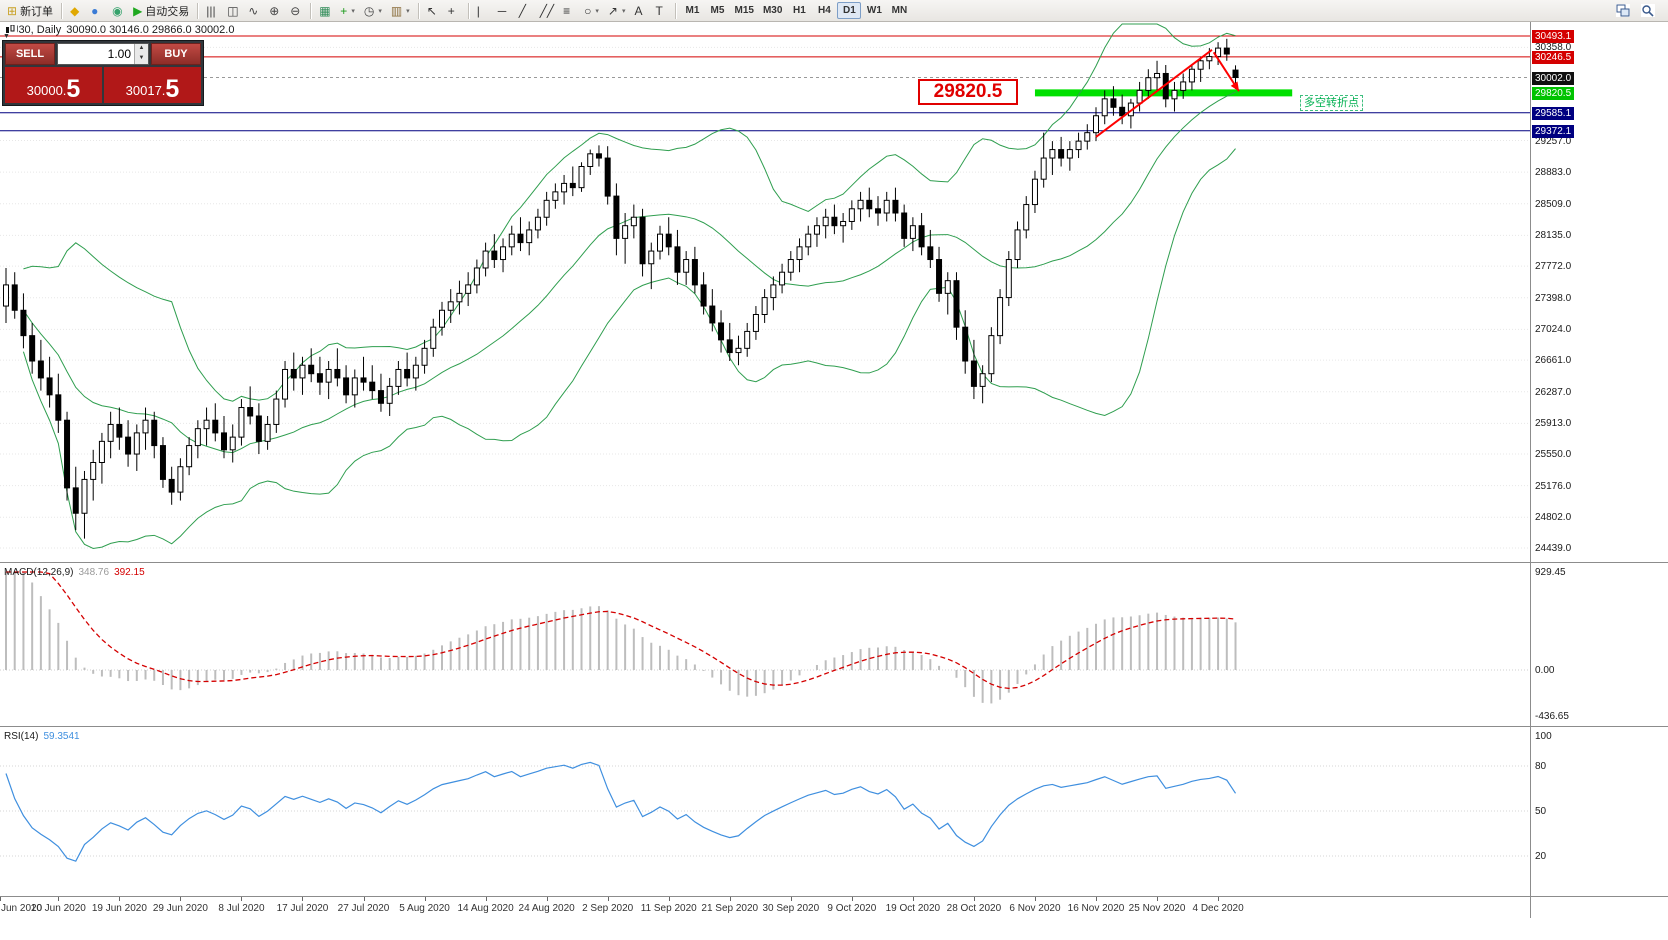 Image resolution: width=1668 pixels, height=940 pixels. Describe the element at coordinates (454, 10) in the screenshot. I see `crosshair-button: +` at that location.